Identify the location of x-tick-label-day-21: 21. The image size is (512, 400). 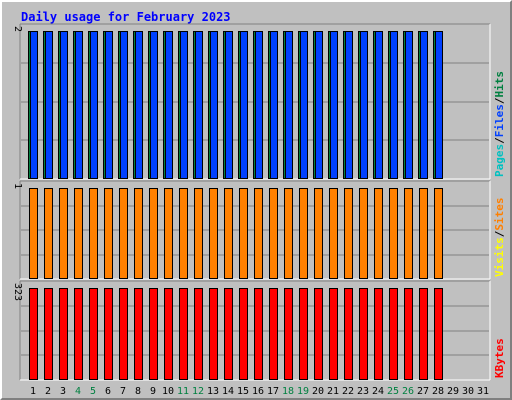
(333, 391).